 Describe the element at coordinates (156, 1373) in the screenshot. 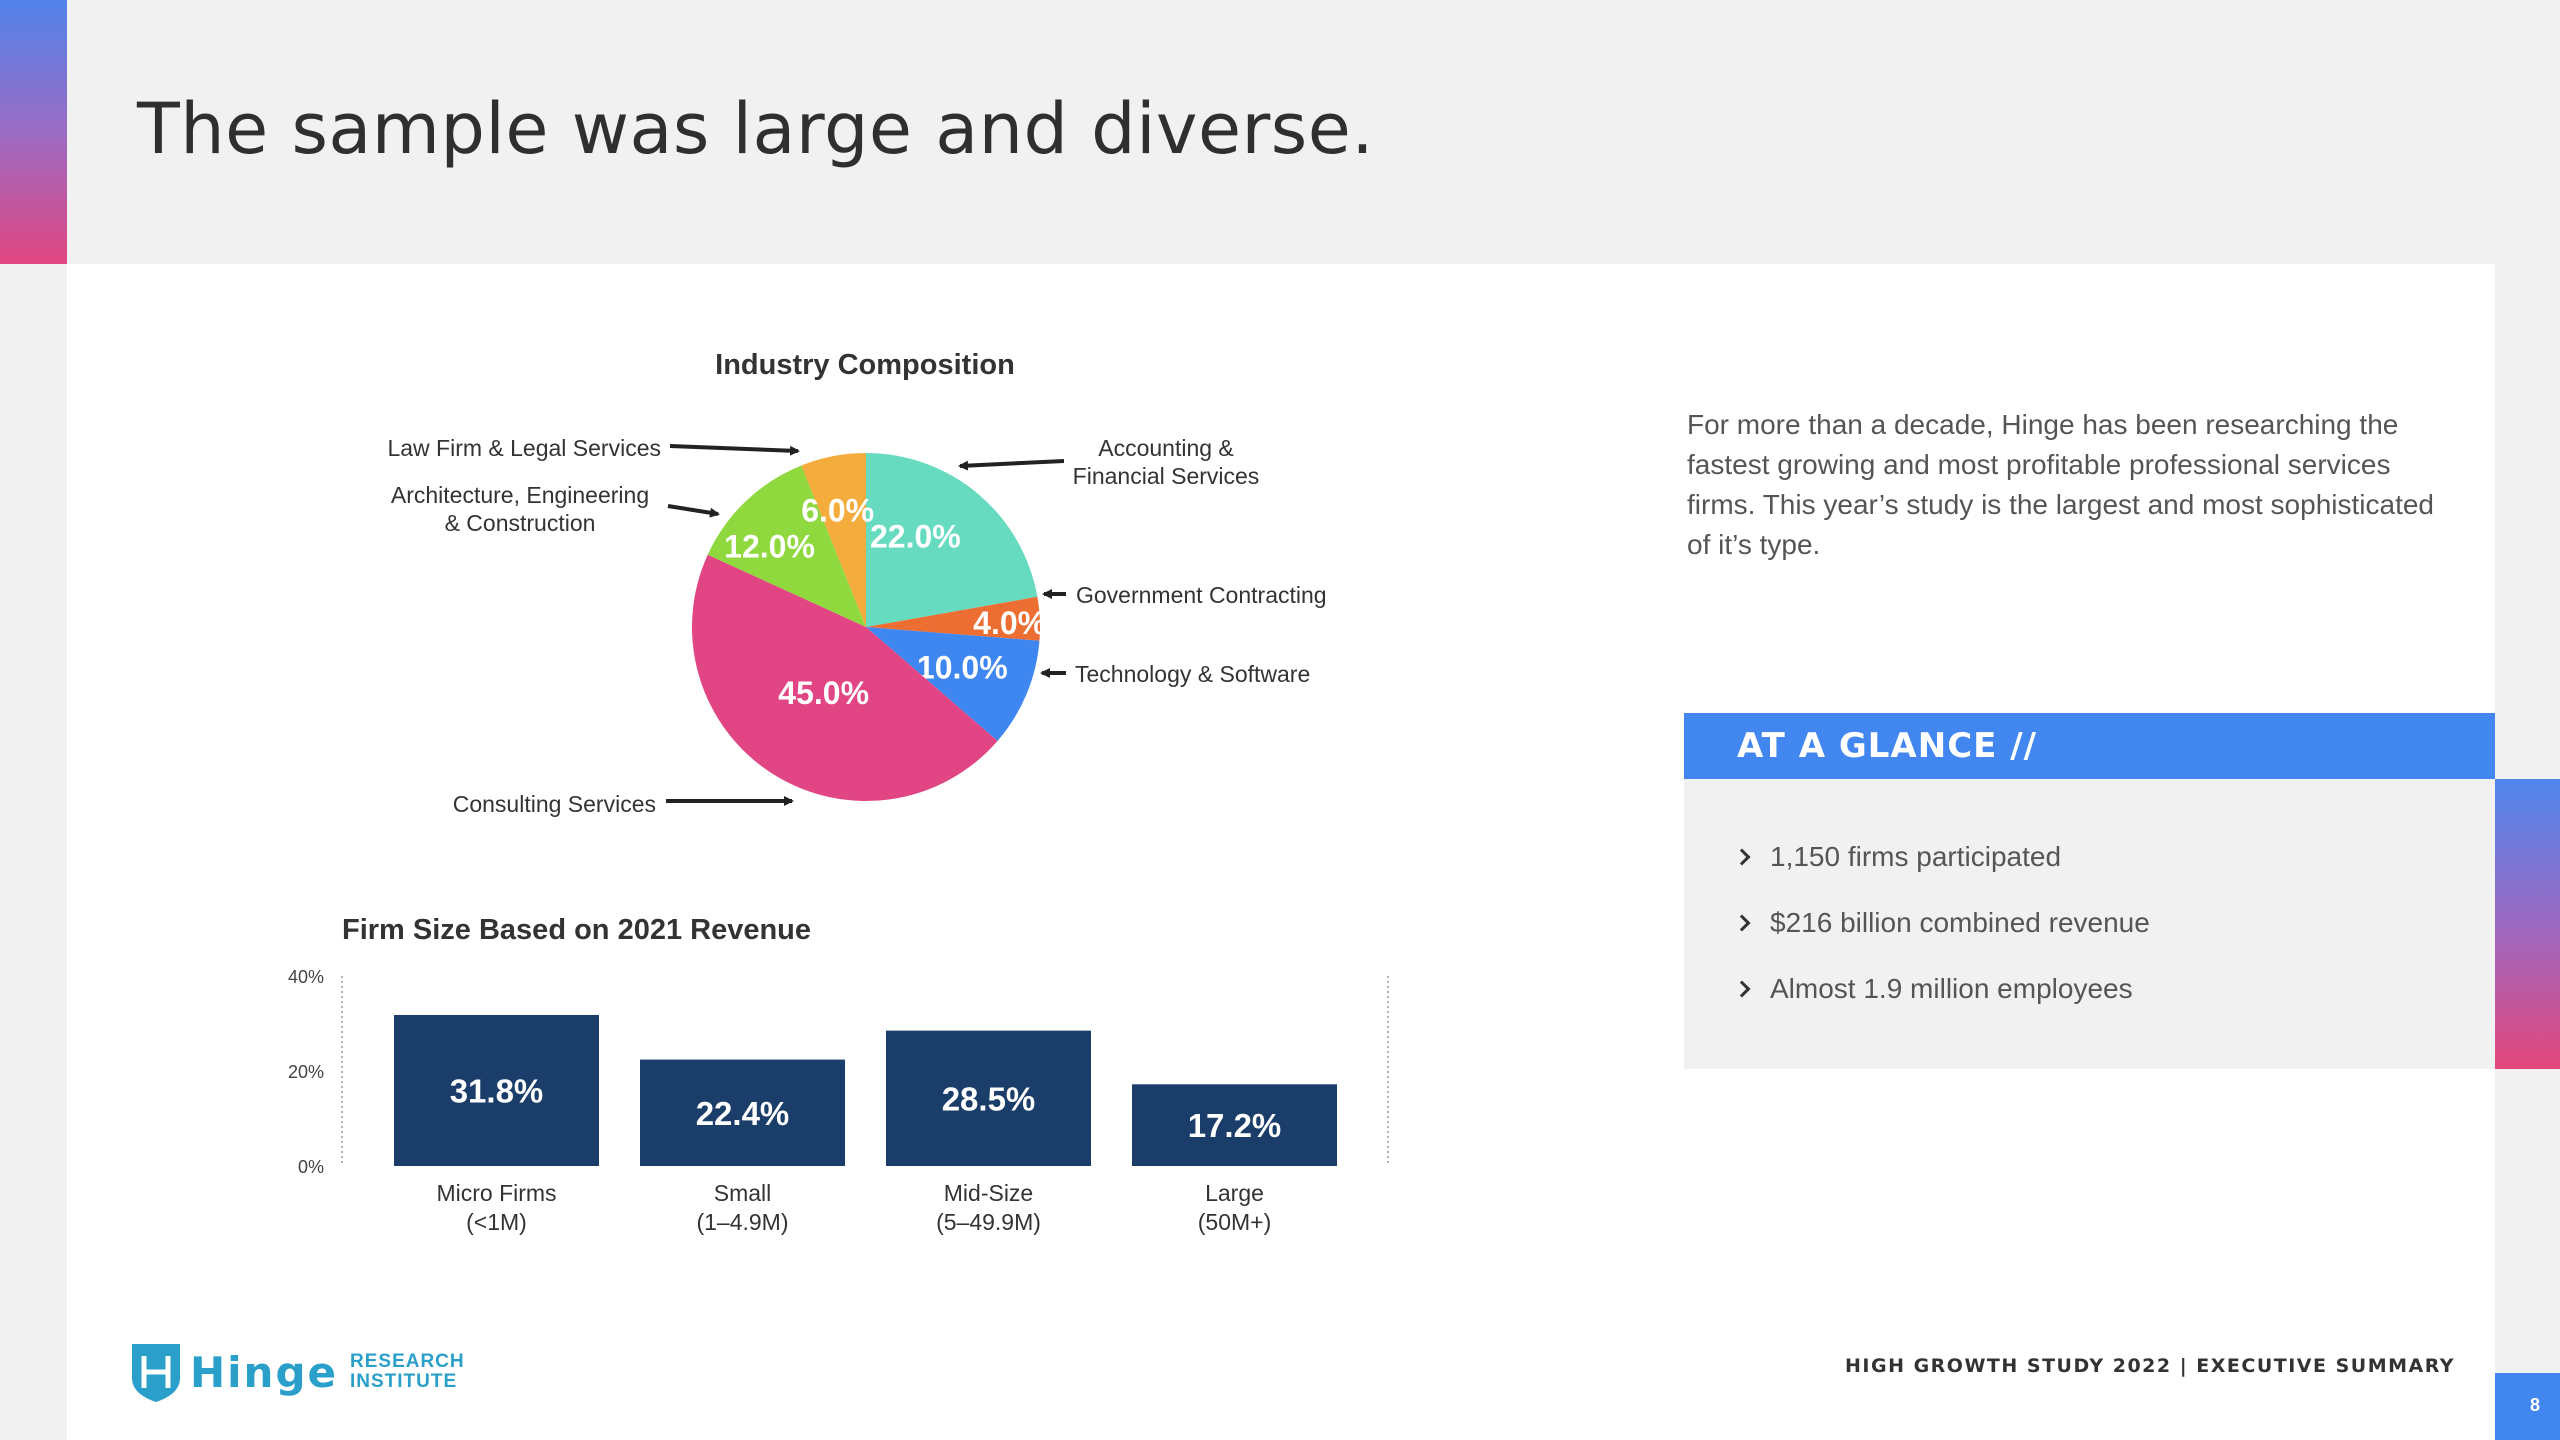

I see `shield-icon` at that location.